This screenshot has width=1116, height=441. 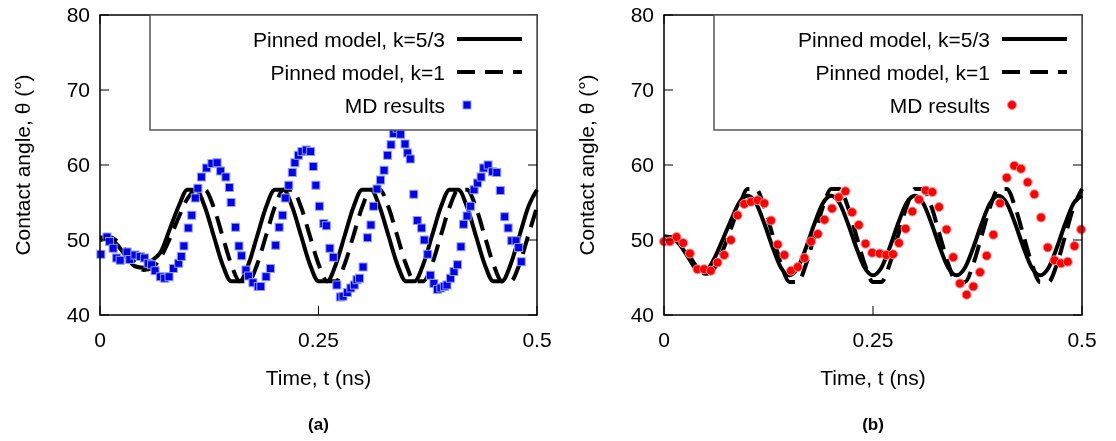 What do you see at coordinates (318, 424) in the screenshot?
I see `text: (a)` at bounding box center [318, 424].